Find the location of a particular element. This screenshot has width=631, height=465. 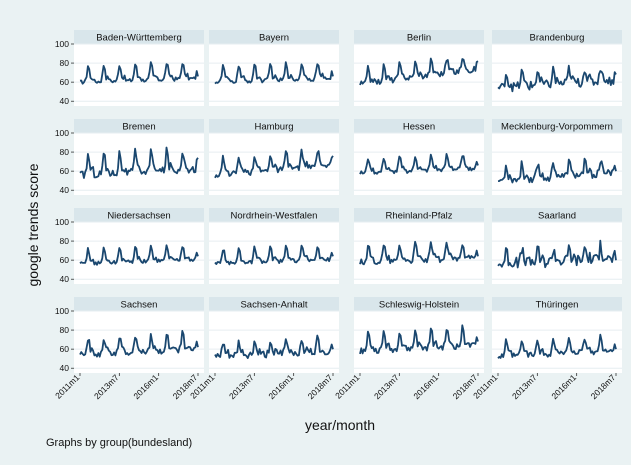

panel-berlin: Berlin is located at coordinates (419, 68).